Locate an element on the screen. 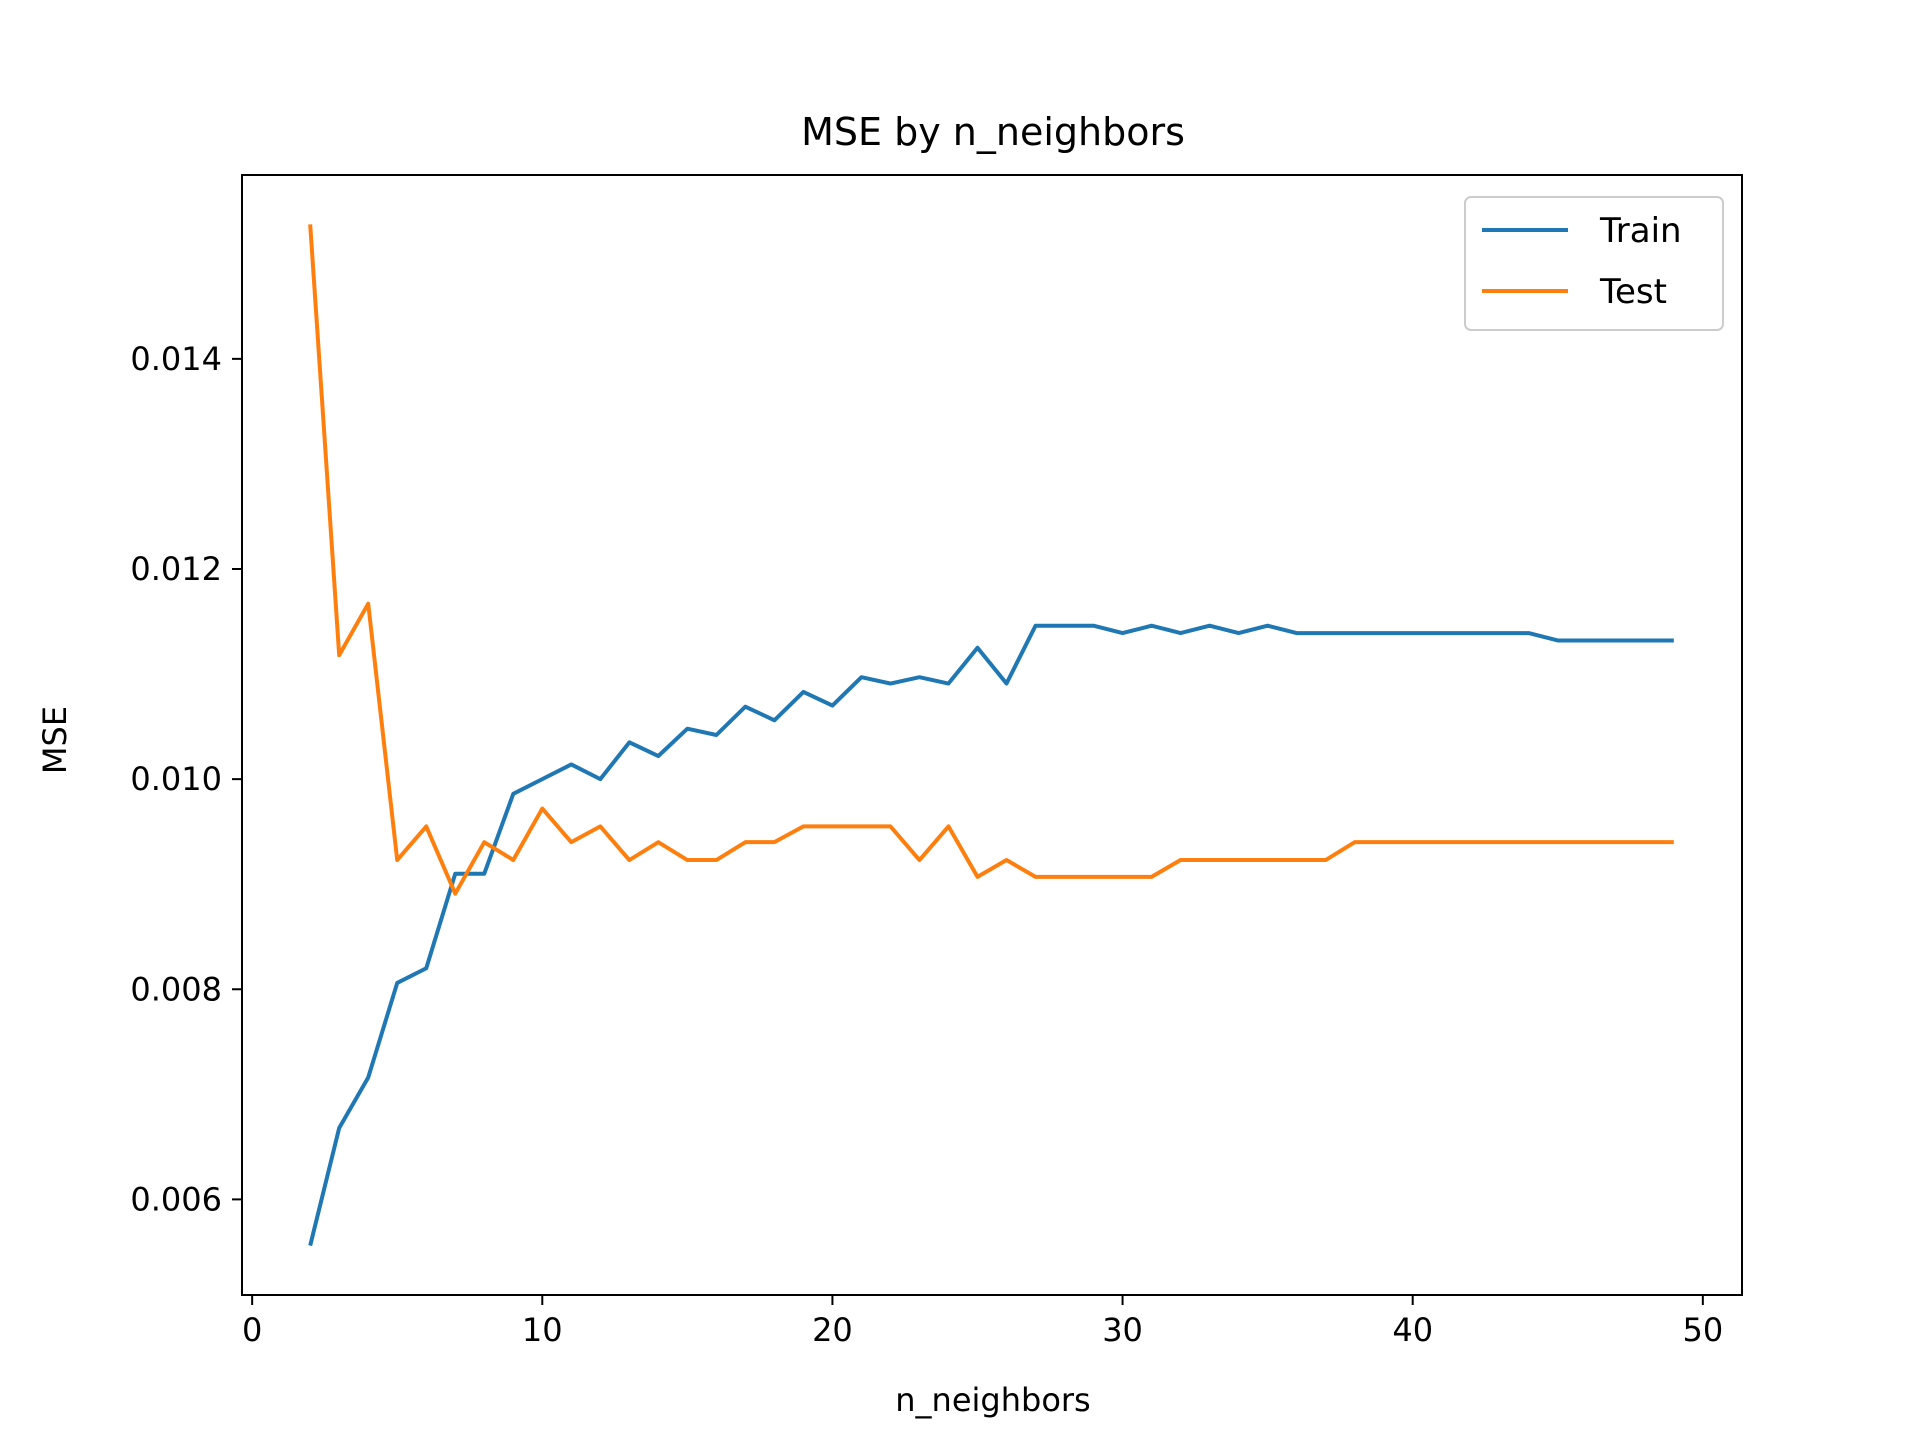 Image resolution: width=1920 pixels, height=1445 pixels. legend-label-train: Train is located at coordinates (1640, 231).